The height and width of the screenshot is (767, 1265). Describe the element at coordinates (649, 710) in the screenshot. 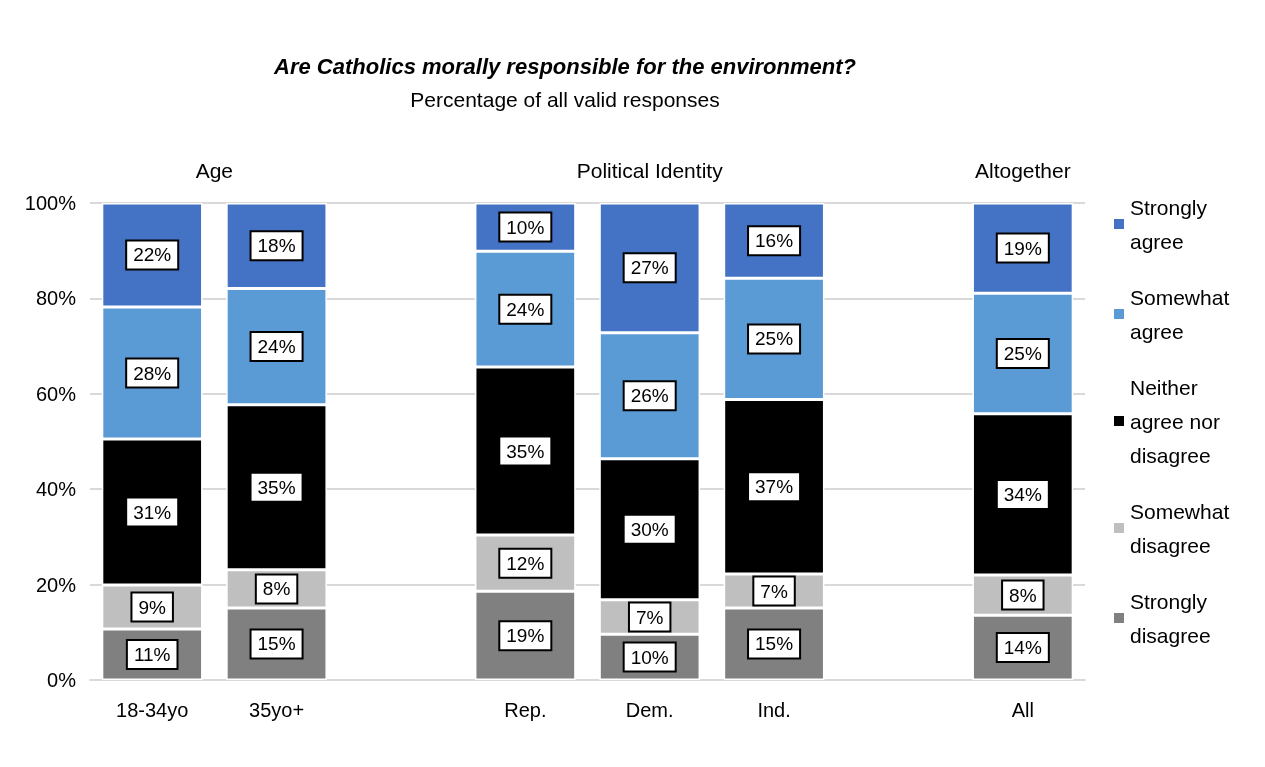

I see `x-tick-label: Dem.` at that location.